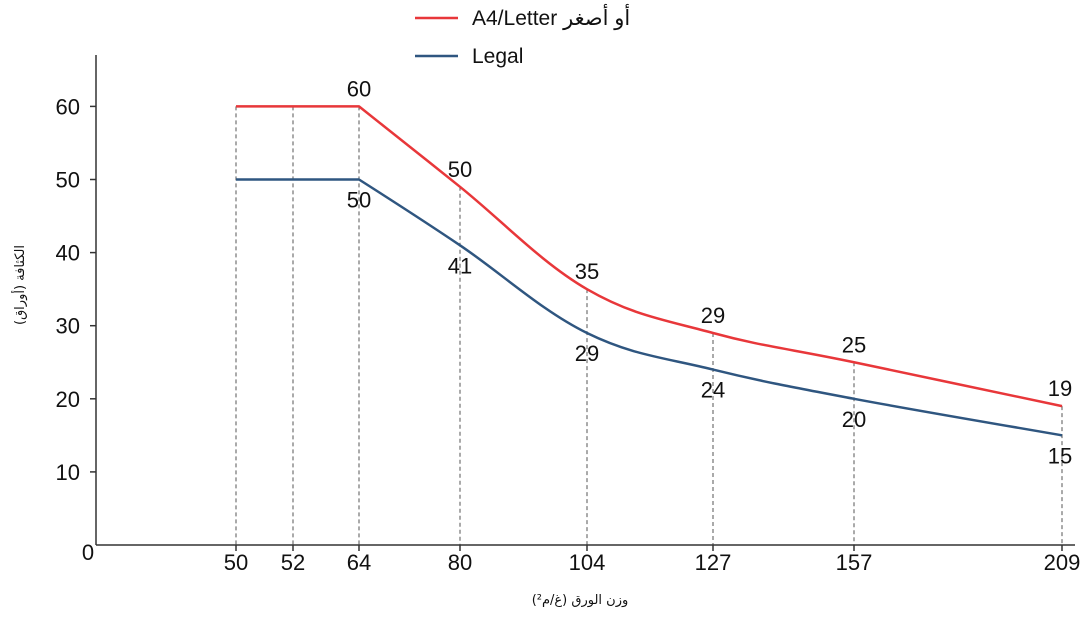  I want to click on x-ticks: 50 52 64 80 104 127 157 209, so click(652, 560).